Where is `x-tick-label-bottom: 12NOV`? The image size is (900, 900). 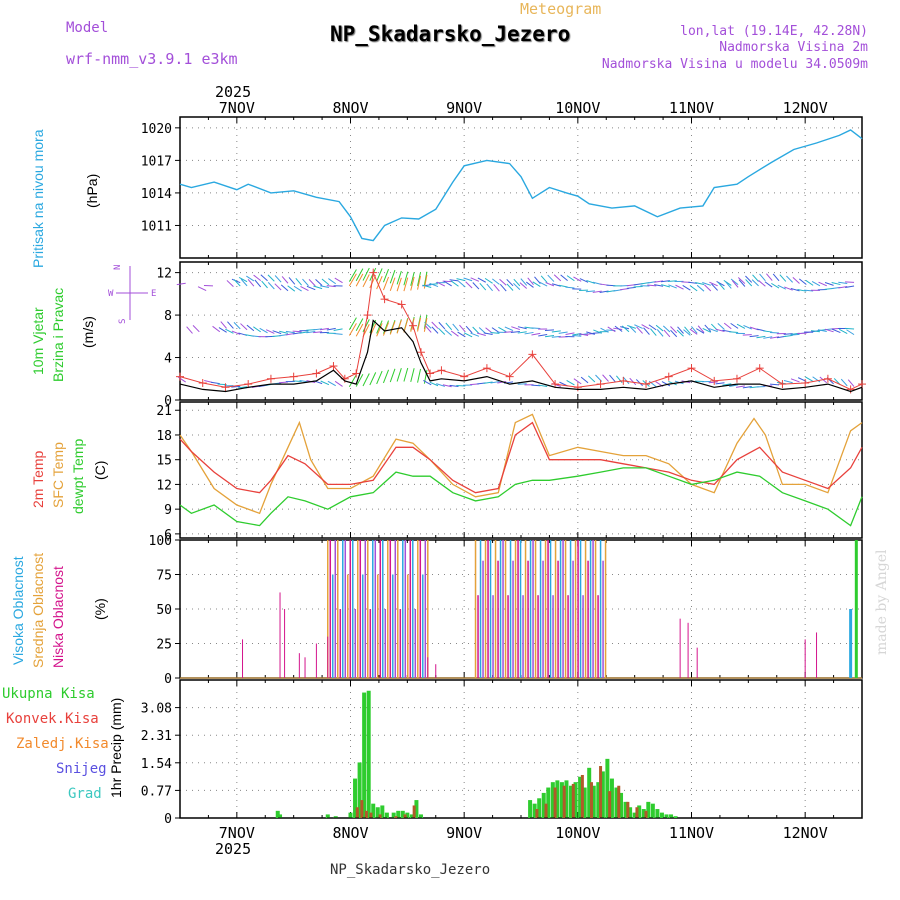 x-tick-label-bottom: 12NOV is located at coordinates (805, 833).